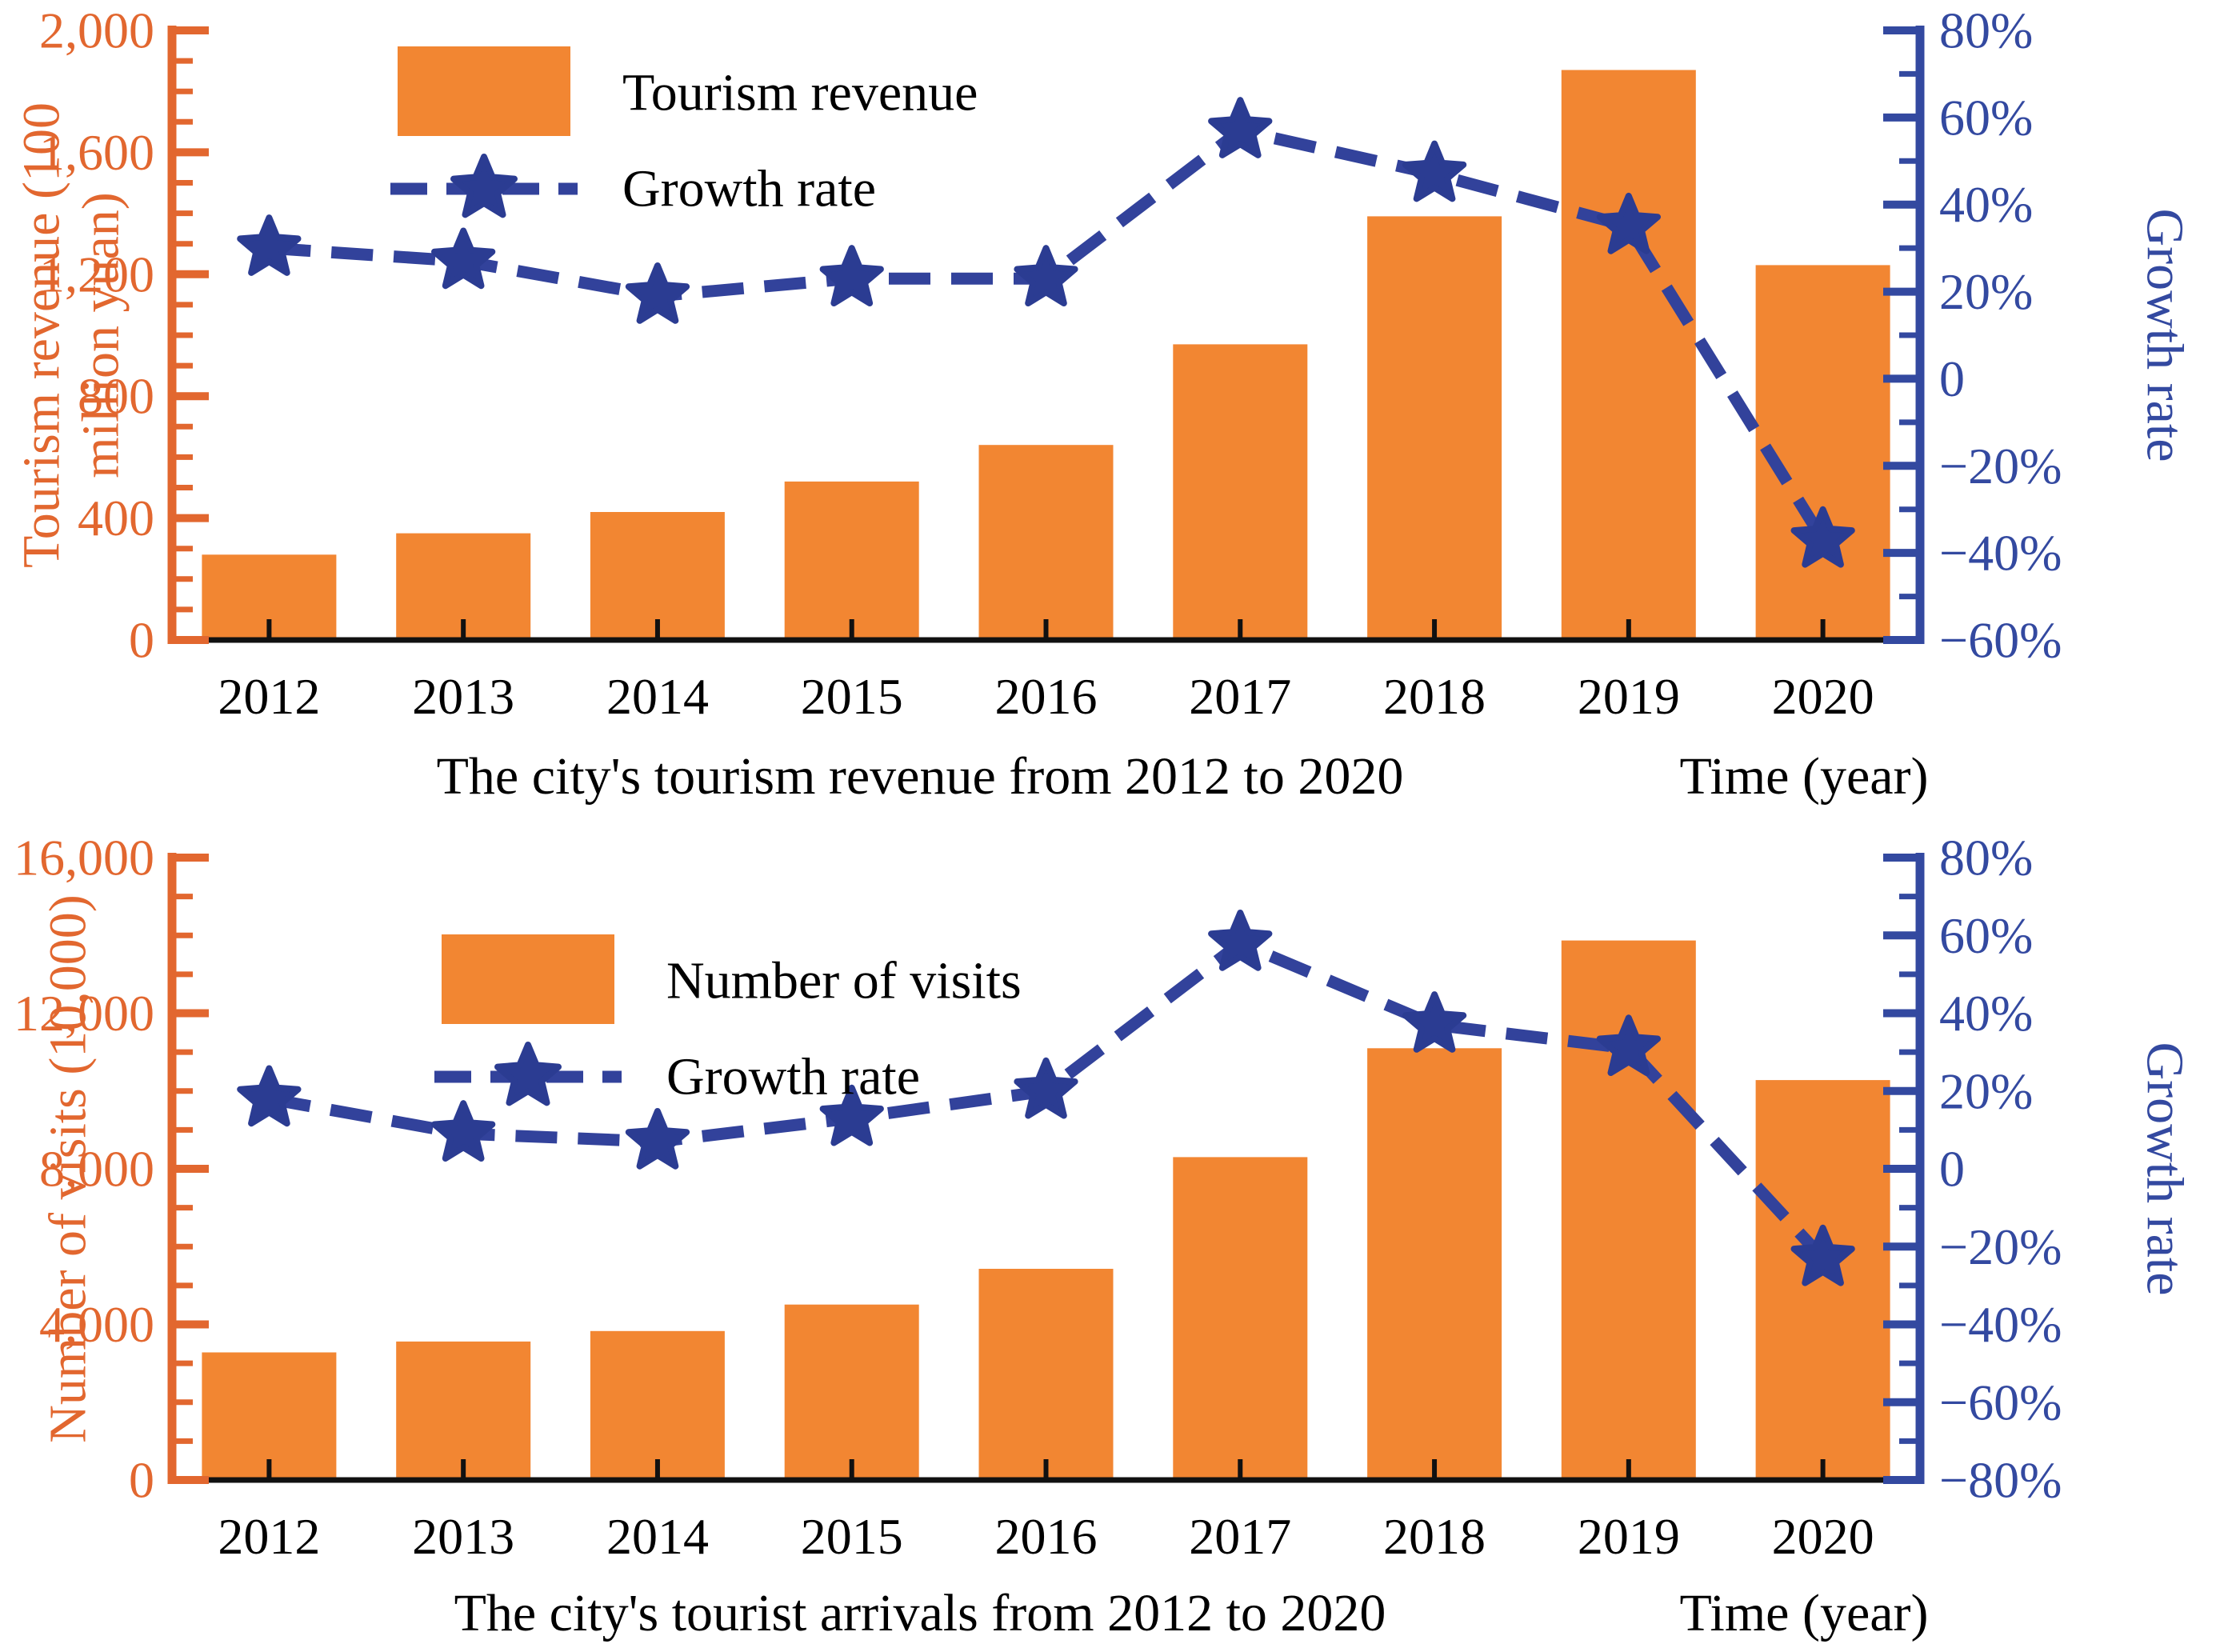 The height and width of the screenshot is (1652, 2216). Describe the element at coordinates (84, 858) in the screenshot. I see `left-tick-label: 16,000` at that location.